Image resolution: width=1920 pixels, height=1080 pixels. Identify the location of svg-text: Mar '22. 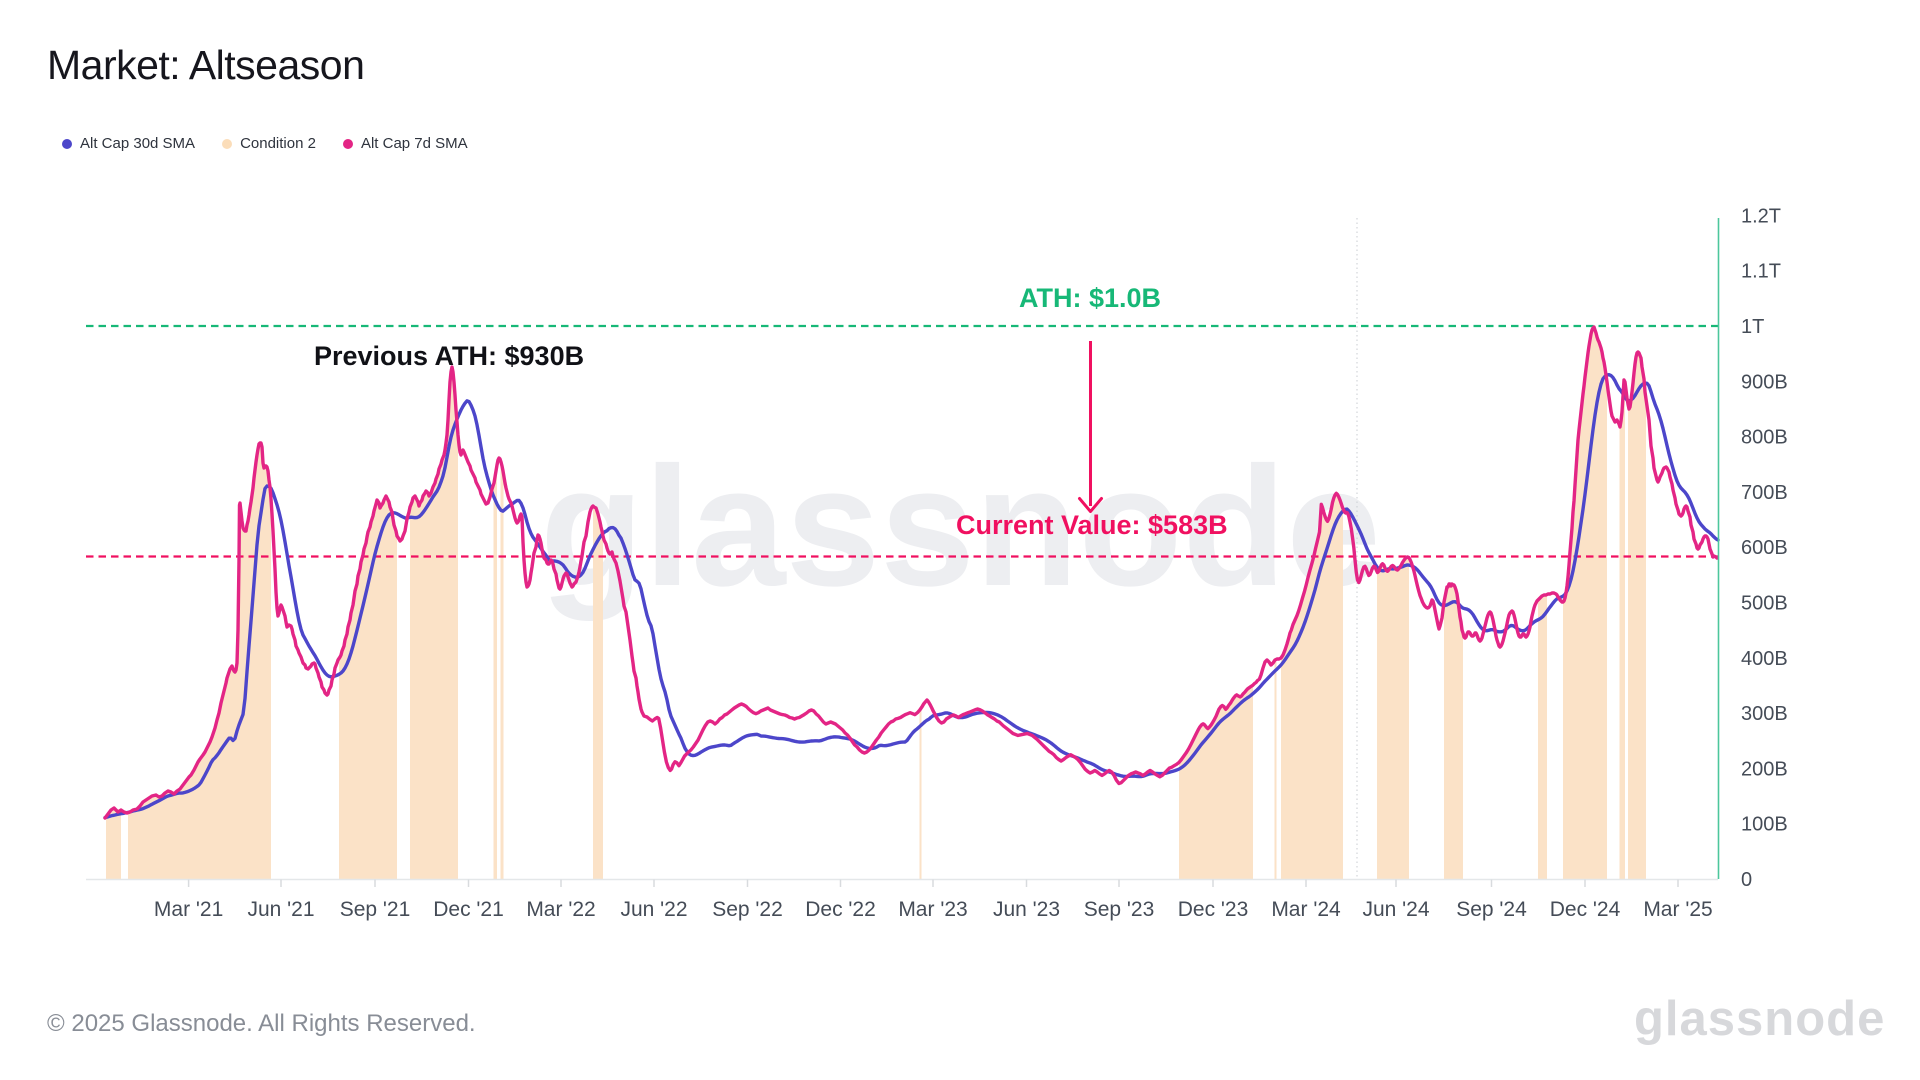
(560, 909).